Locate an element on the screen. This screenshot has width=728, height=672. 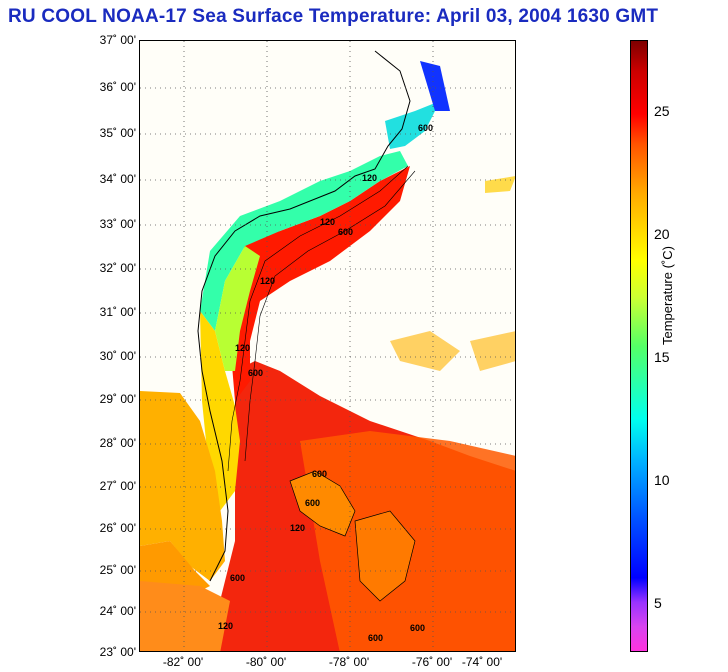
lat-label: 28˚ 00' is located at coordinates (117, 443).